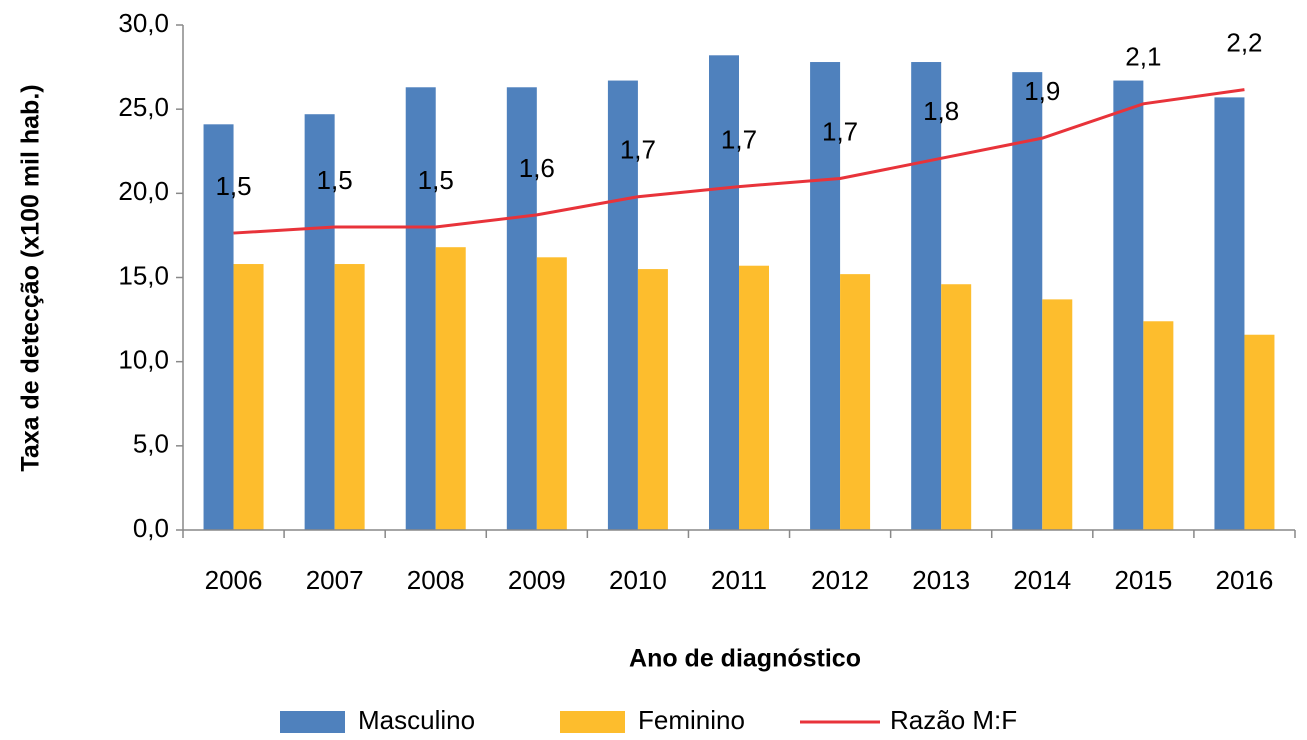 This screenshot has height=740, width=1307. Describe the element at coordinates (151, 444) in the screenshot. I see `y-tick-label: 5,0` at that location.